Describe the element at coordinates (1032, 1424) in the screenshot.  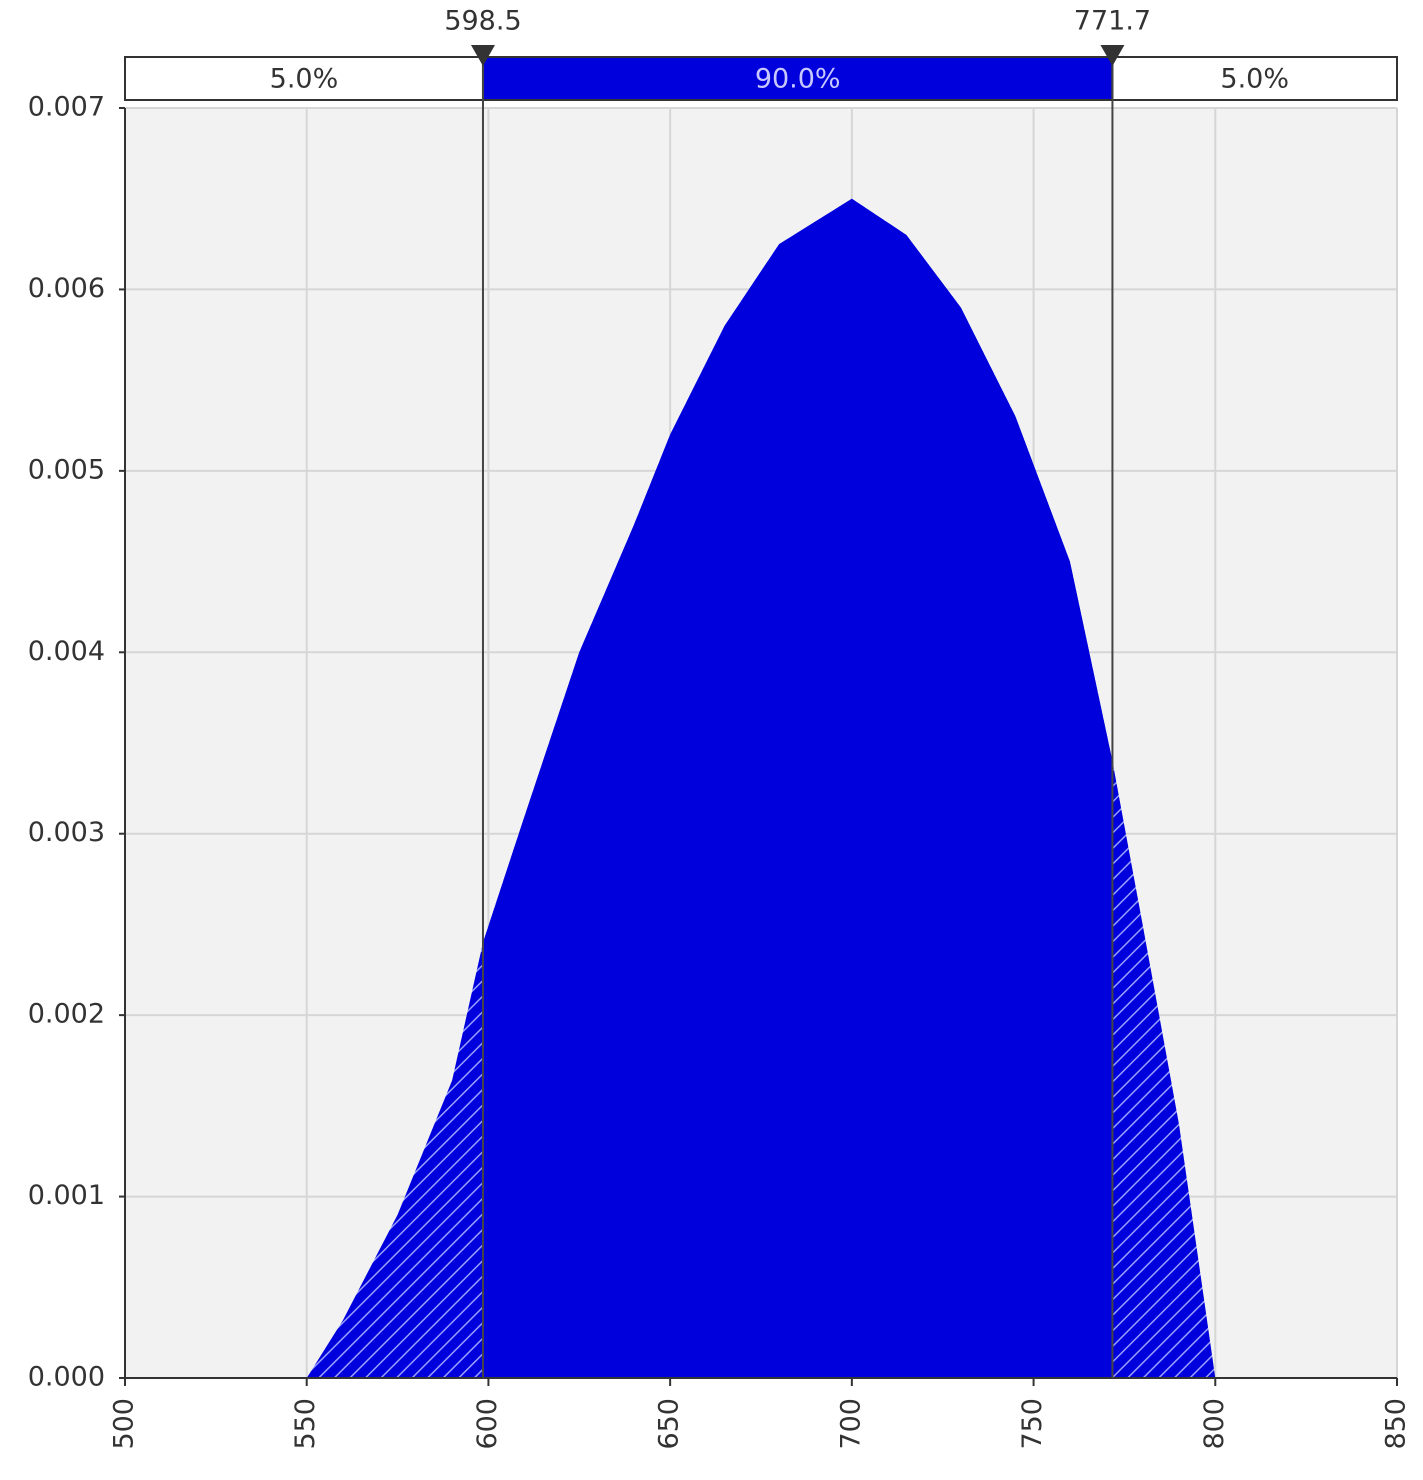
I see `x-tick-label: 750` at that location.